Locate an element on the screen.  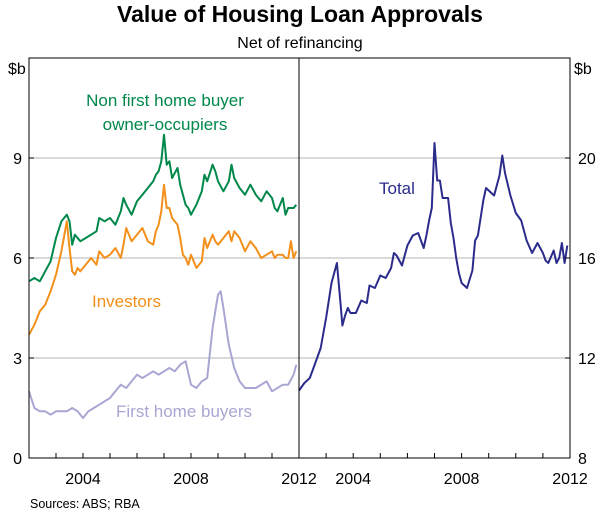
series-line-non-first-home-buyer-owner-occupiers is located at coordinates (163, 208).